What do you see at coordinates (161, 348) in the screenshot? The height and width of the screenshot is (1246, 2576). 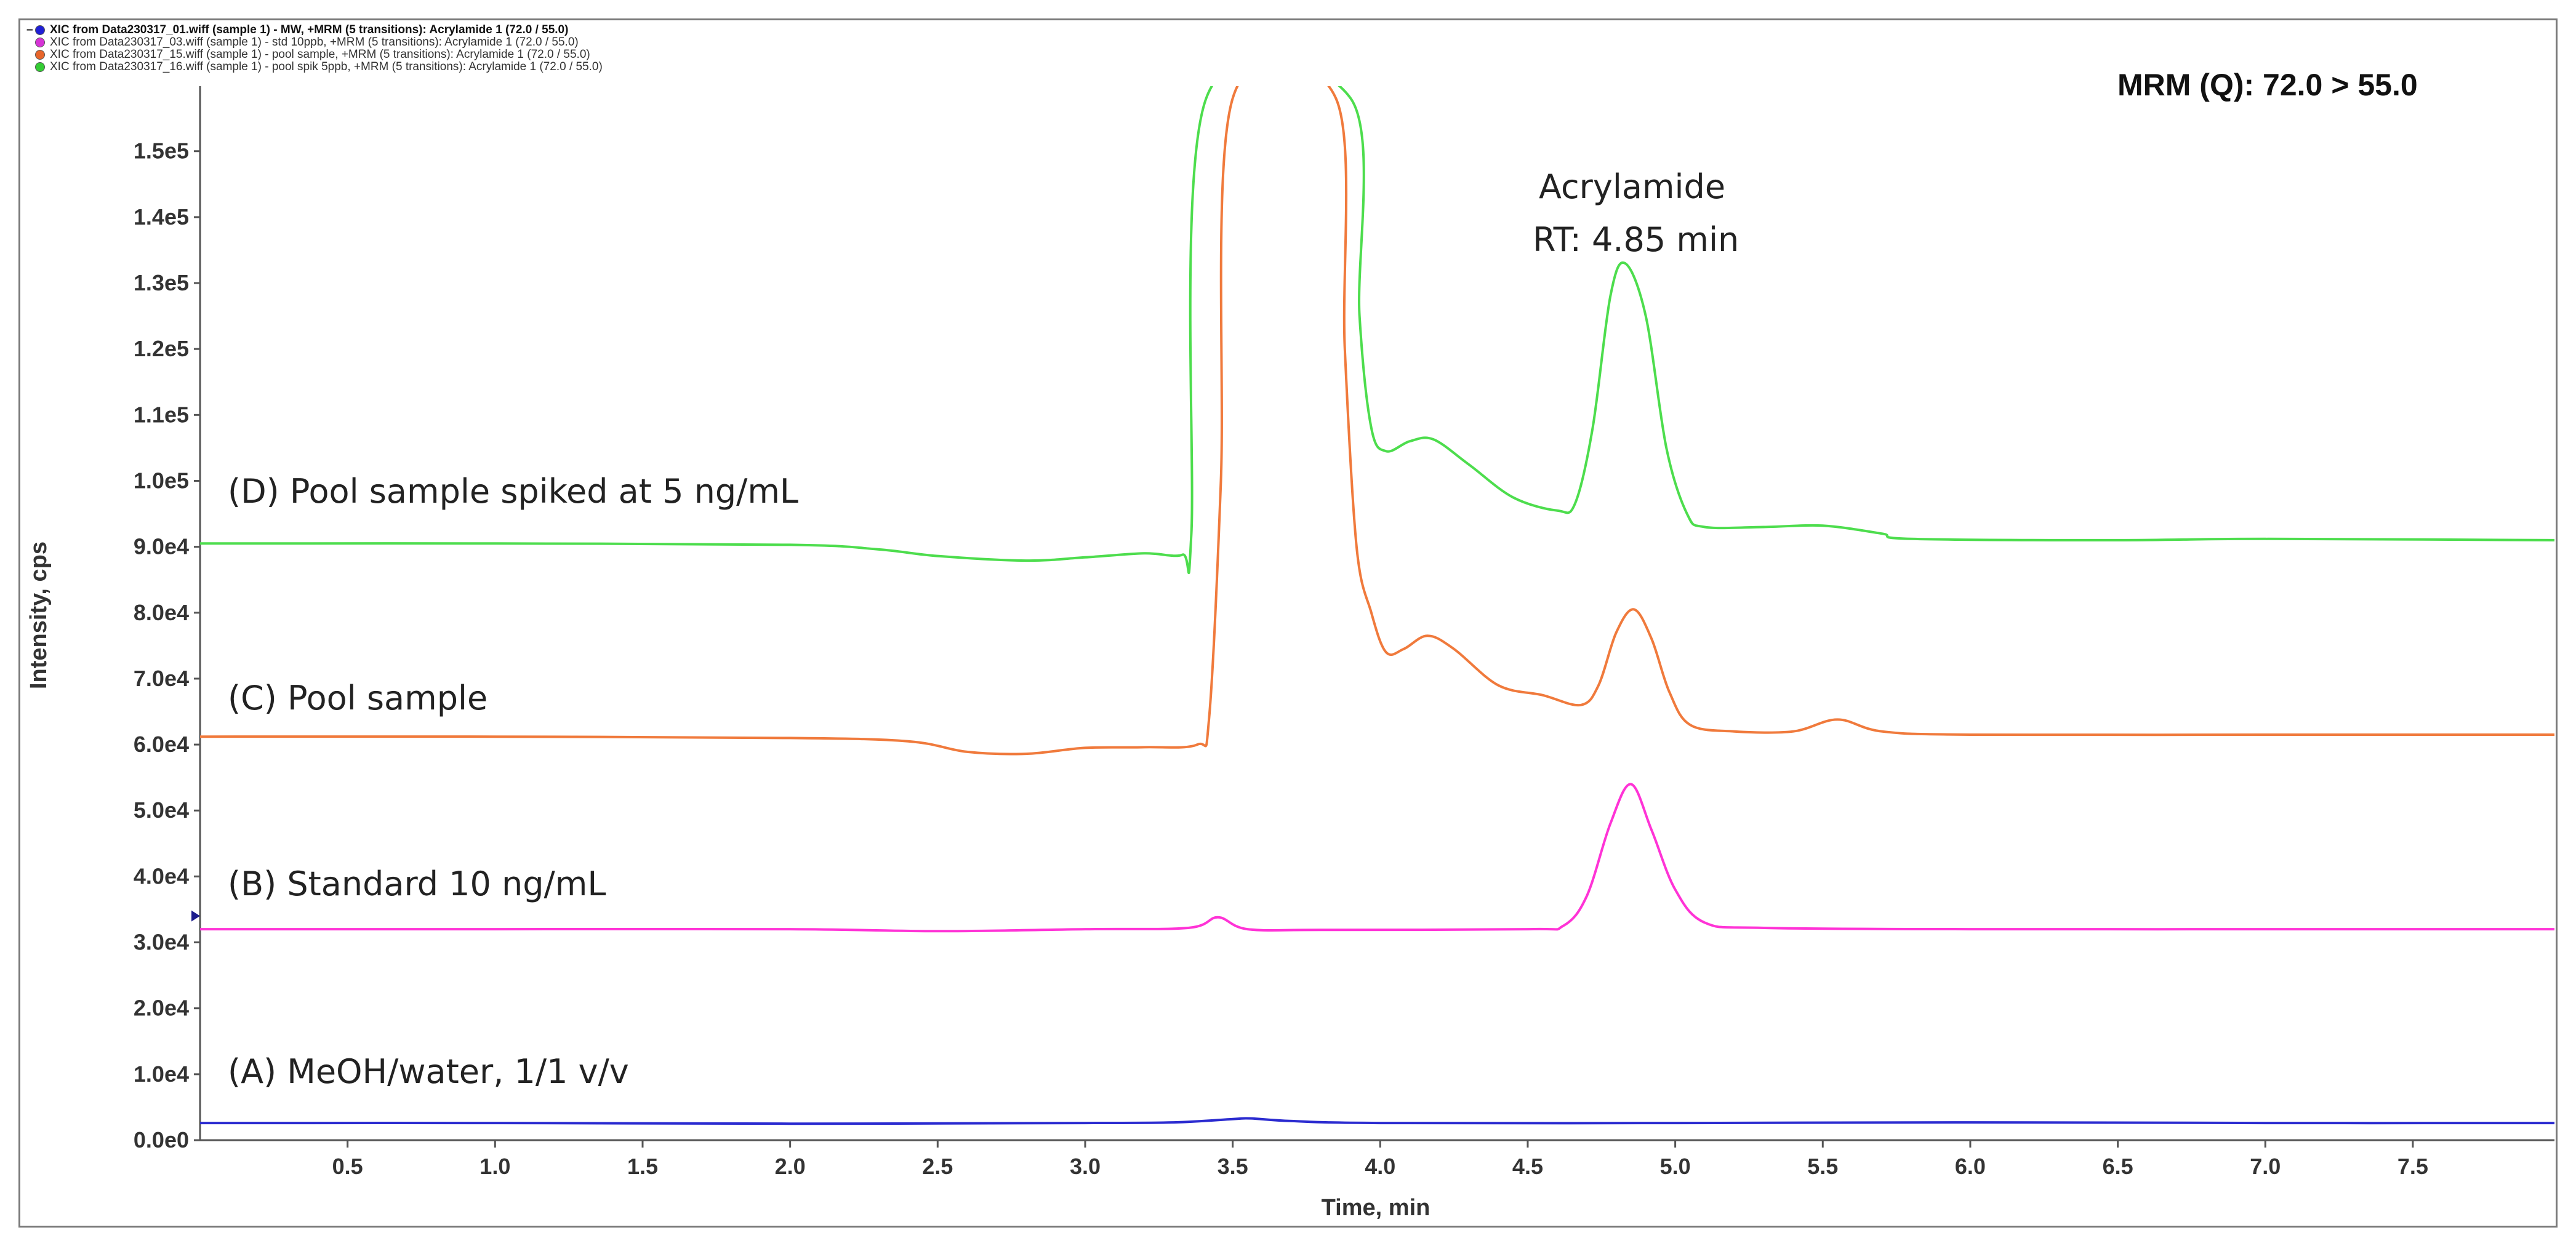 I see `y-tick-label: 1.2e5` at bounding box center [161, 348].